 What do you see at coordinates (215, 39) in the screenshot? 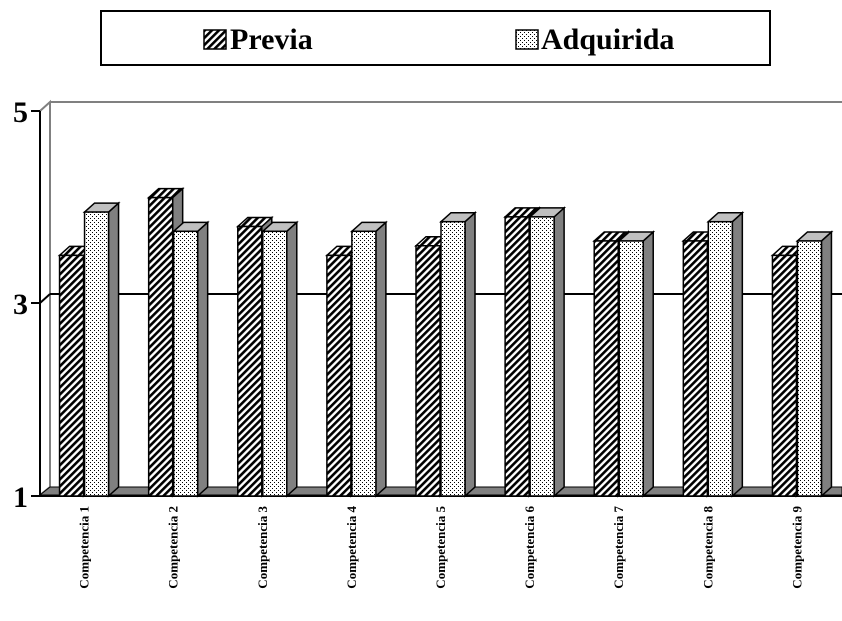
I see `legend-swatch-previa` at bounding box center [215, 39].